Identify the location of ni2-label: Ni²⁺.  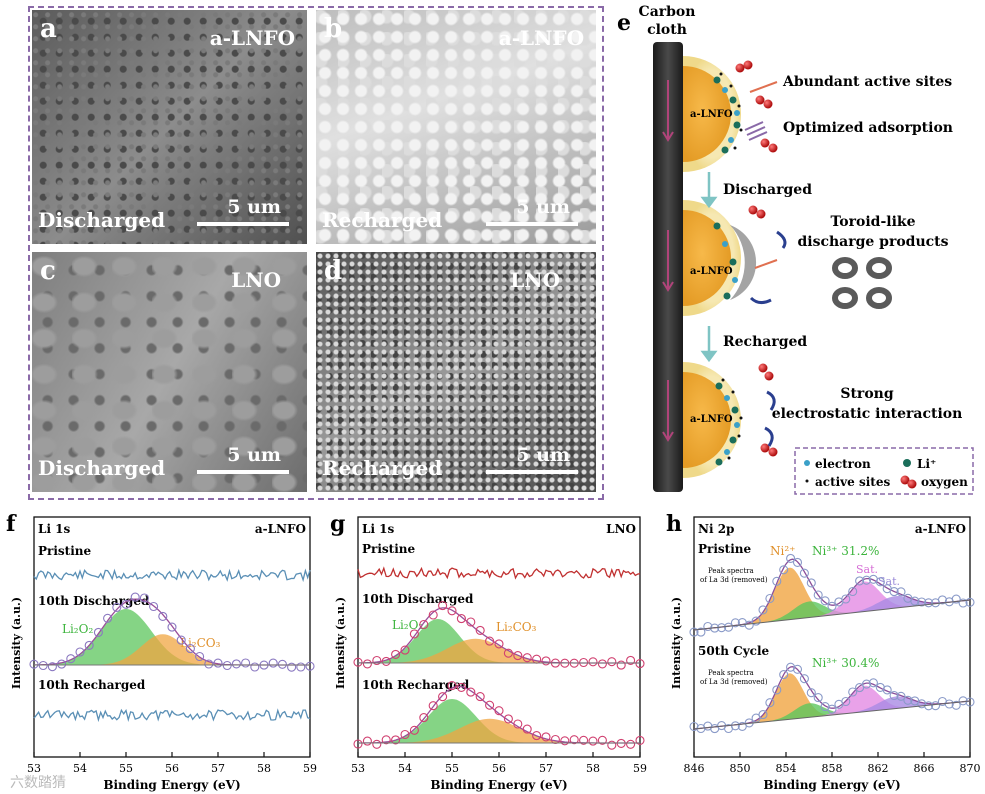
(782, 551).